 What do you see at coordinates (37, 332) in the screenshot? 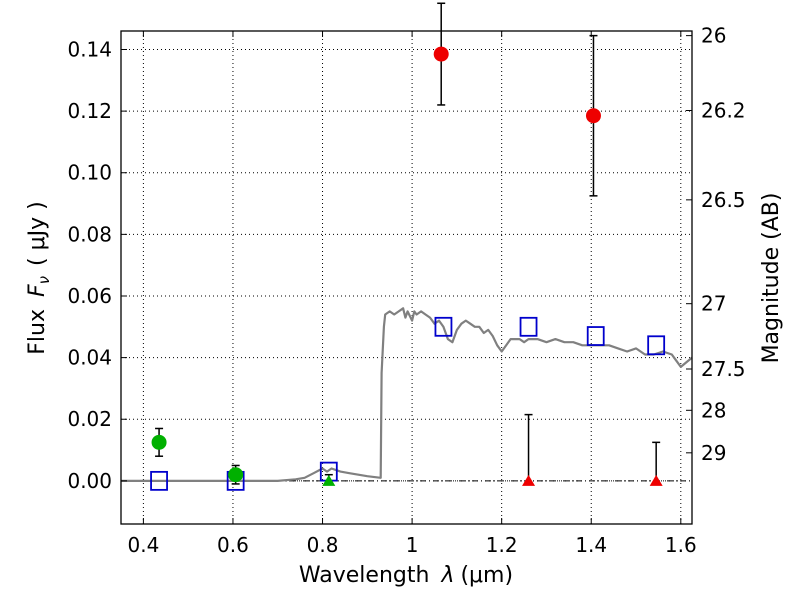
I see `y-axis-label-prefix: Flux` at bounding box center [37, 332].